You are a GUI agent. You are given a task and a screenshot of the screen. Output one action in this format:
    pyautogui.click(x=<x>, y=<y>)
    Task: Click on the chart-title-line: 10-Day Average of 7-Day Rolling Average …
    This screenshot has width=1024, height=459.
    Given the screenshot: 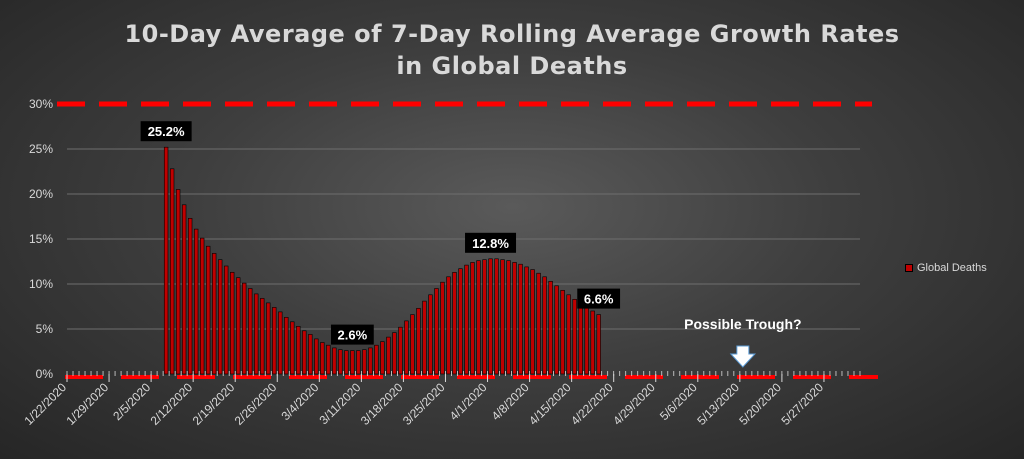 What is the action you would take?
    pyautogui.click(x=511, y=34)
    